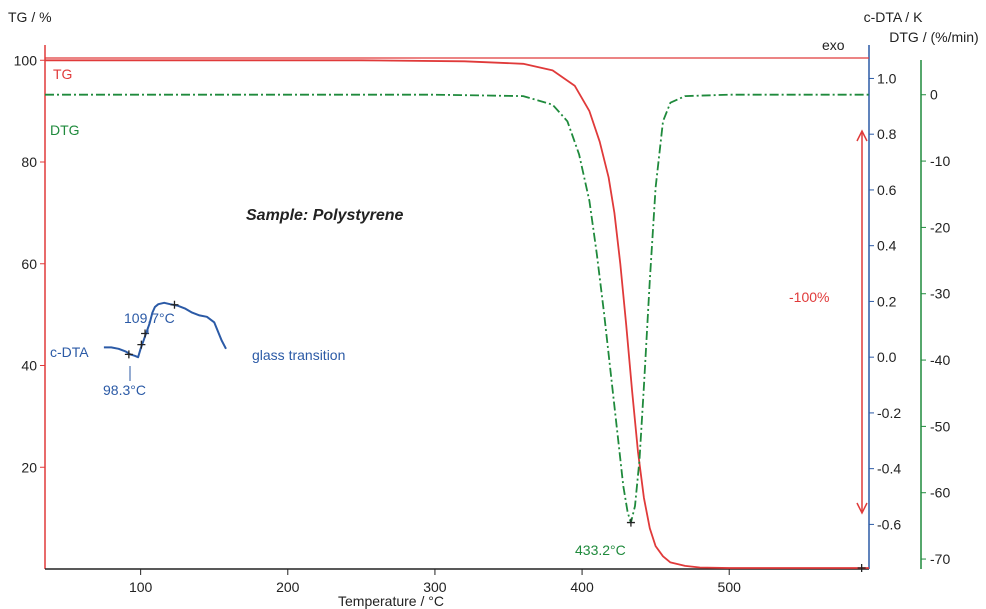 The image size is (986, 609). Describe the element at coordinates (30, 17) in the screenshot. I see `tg-axis-title: TG / %` at that location.